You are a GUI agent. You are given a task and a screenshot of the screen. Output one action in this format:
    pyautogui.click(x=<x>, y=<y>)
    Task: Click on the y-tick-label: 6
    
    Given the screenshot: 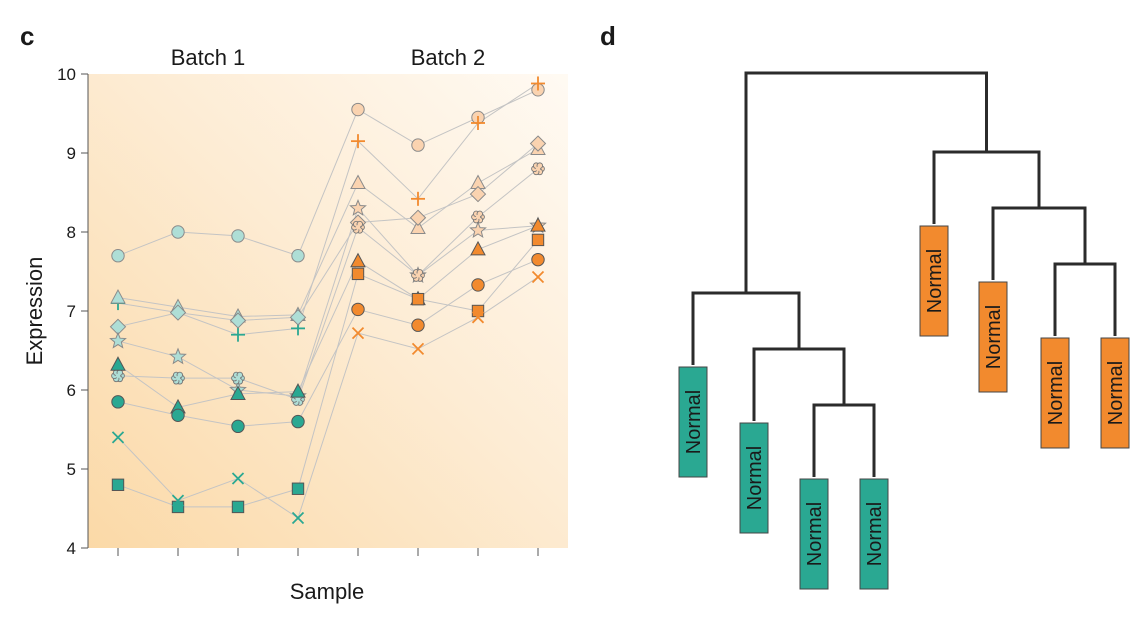 What is the action you would take?
    pyautogui.click(x=71, y=390)
    